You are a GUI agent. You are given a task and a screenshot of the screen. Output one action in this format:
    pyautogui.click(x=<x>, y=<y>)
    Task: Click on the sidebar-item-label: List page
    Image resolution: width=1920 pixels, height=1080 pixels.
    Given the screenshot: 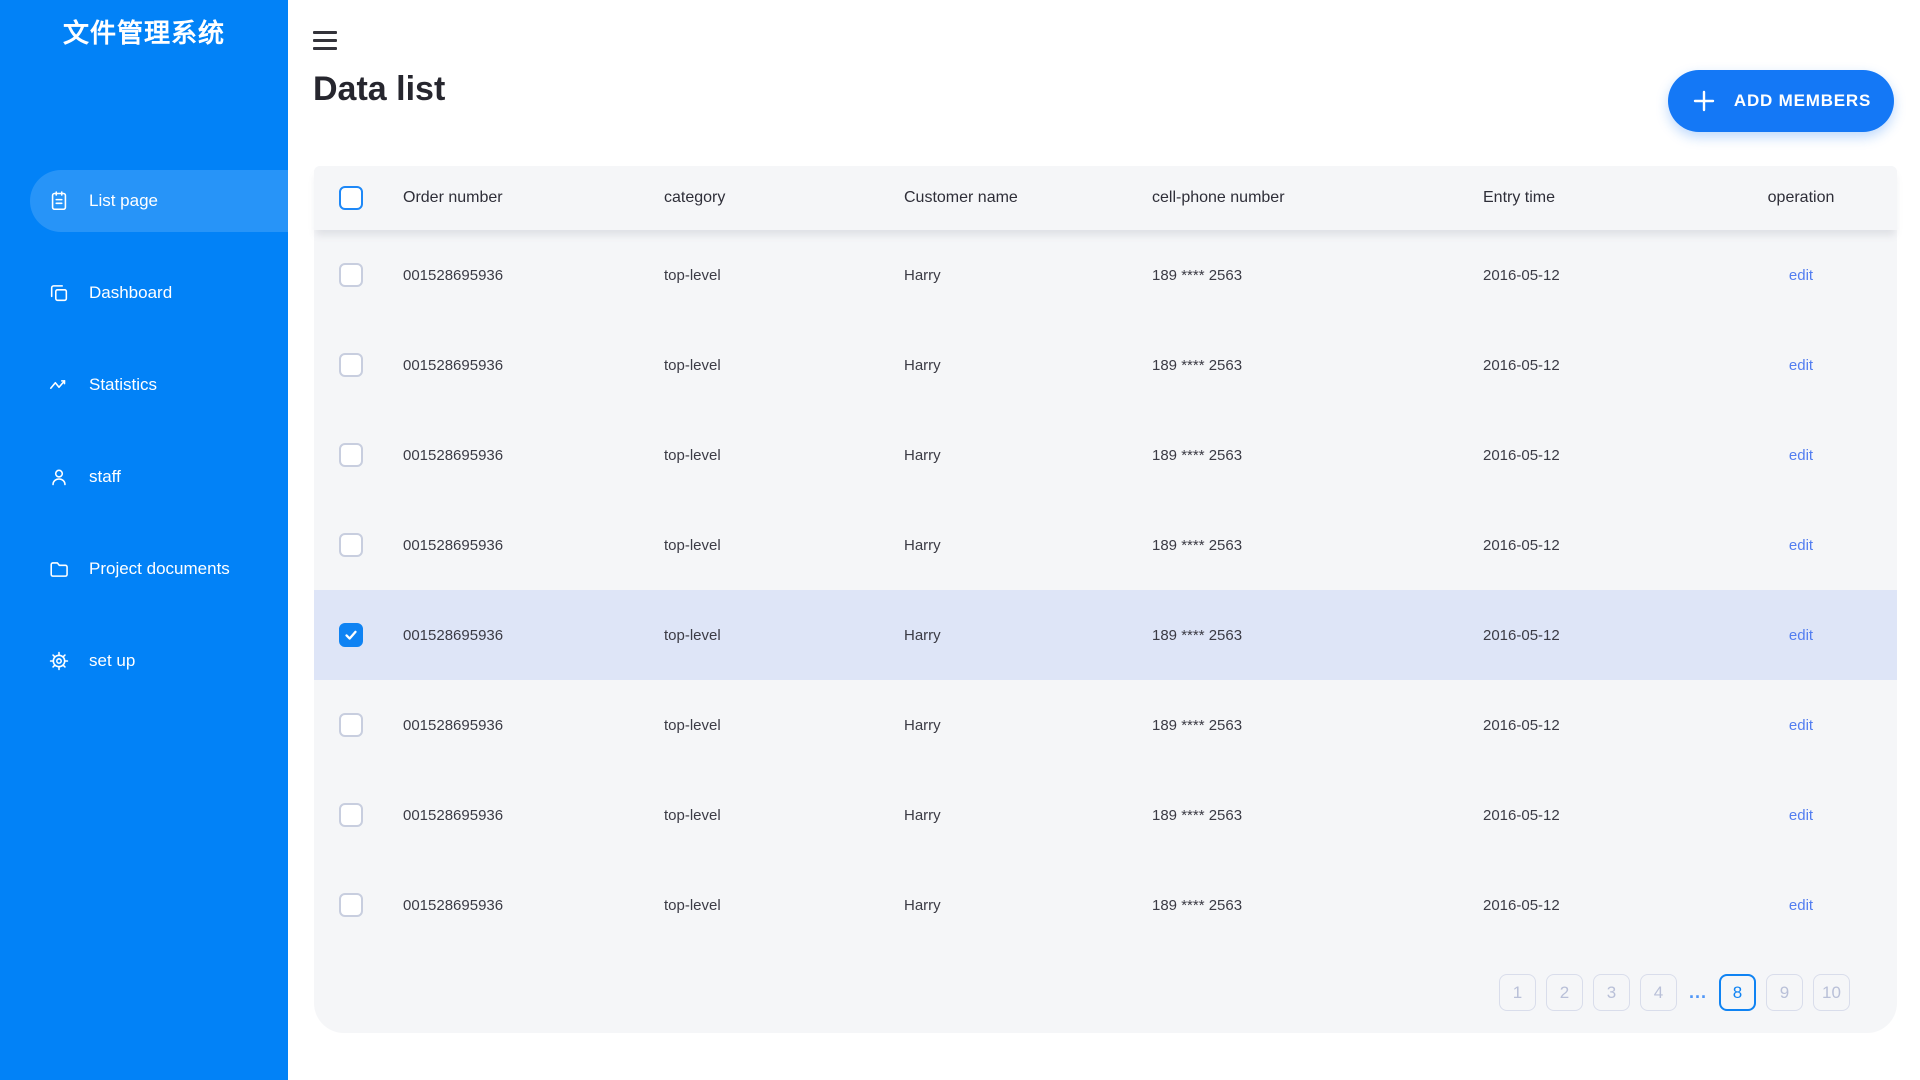 What is the action you would take?
    pyautogui.click(x=123, y=200)
    